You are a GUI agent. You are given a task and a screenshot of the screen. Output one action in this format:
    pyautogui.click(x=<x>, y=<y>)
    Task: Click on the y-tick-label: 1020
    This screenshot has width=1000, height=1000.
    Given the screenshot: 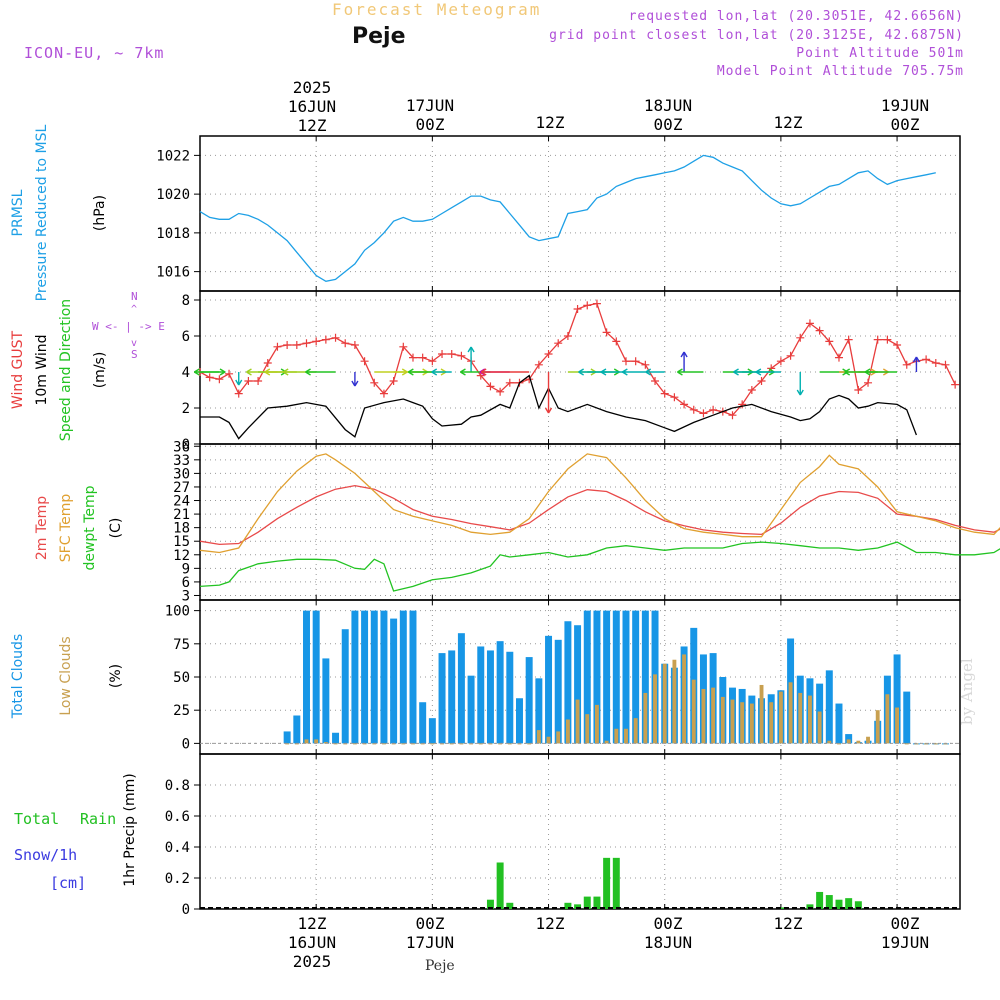 What is the action you would take?
    pyautogui.click(x=173, y=195)
    